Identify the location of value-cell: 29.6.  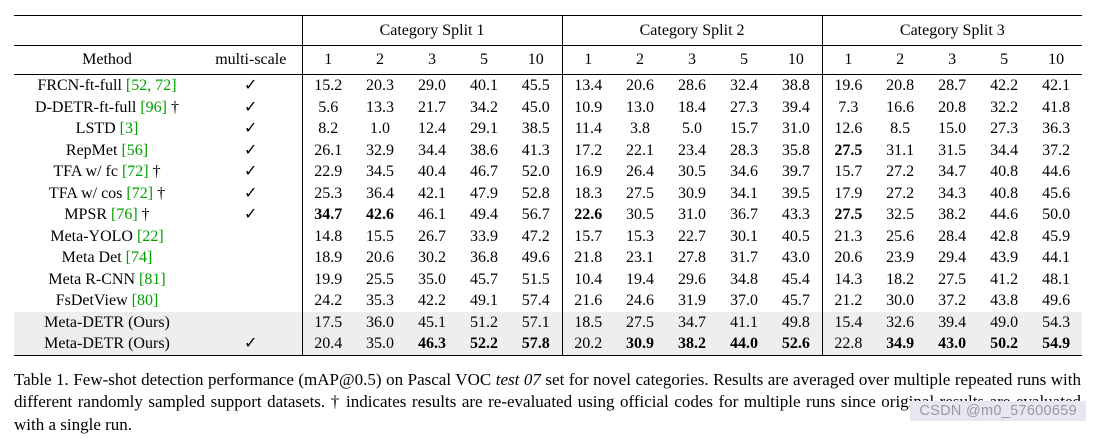
(692, 279).